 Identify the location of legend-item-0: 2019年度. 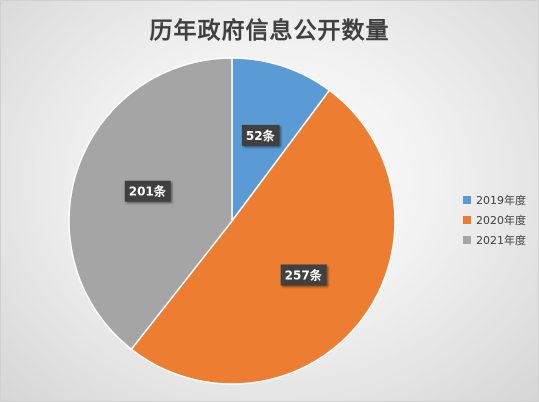
(494, 200).